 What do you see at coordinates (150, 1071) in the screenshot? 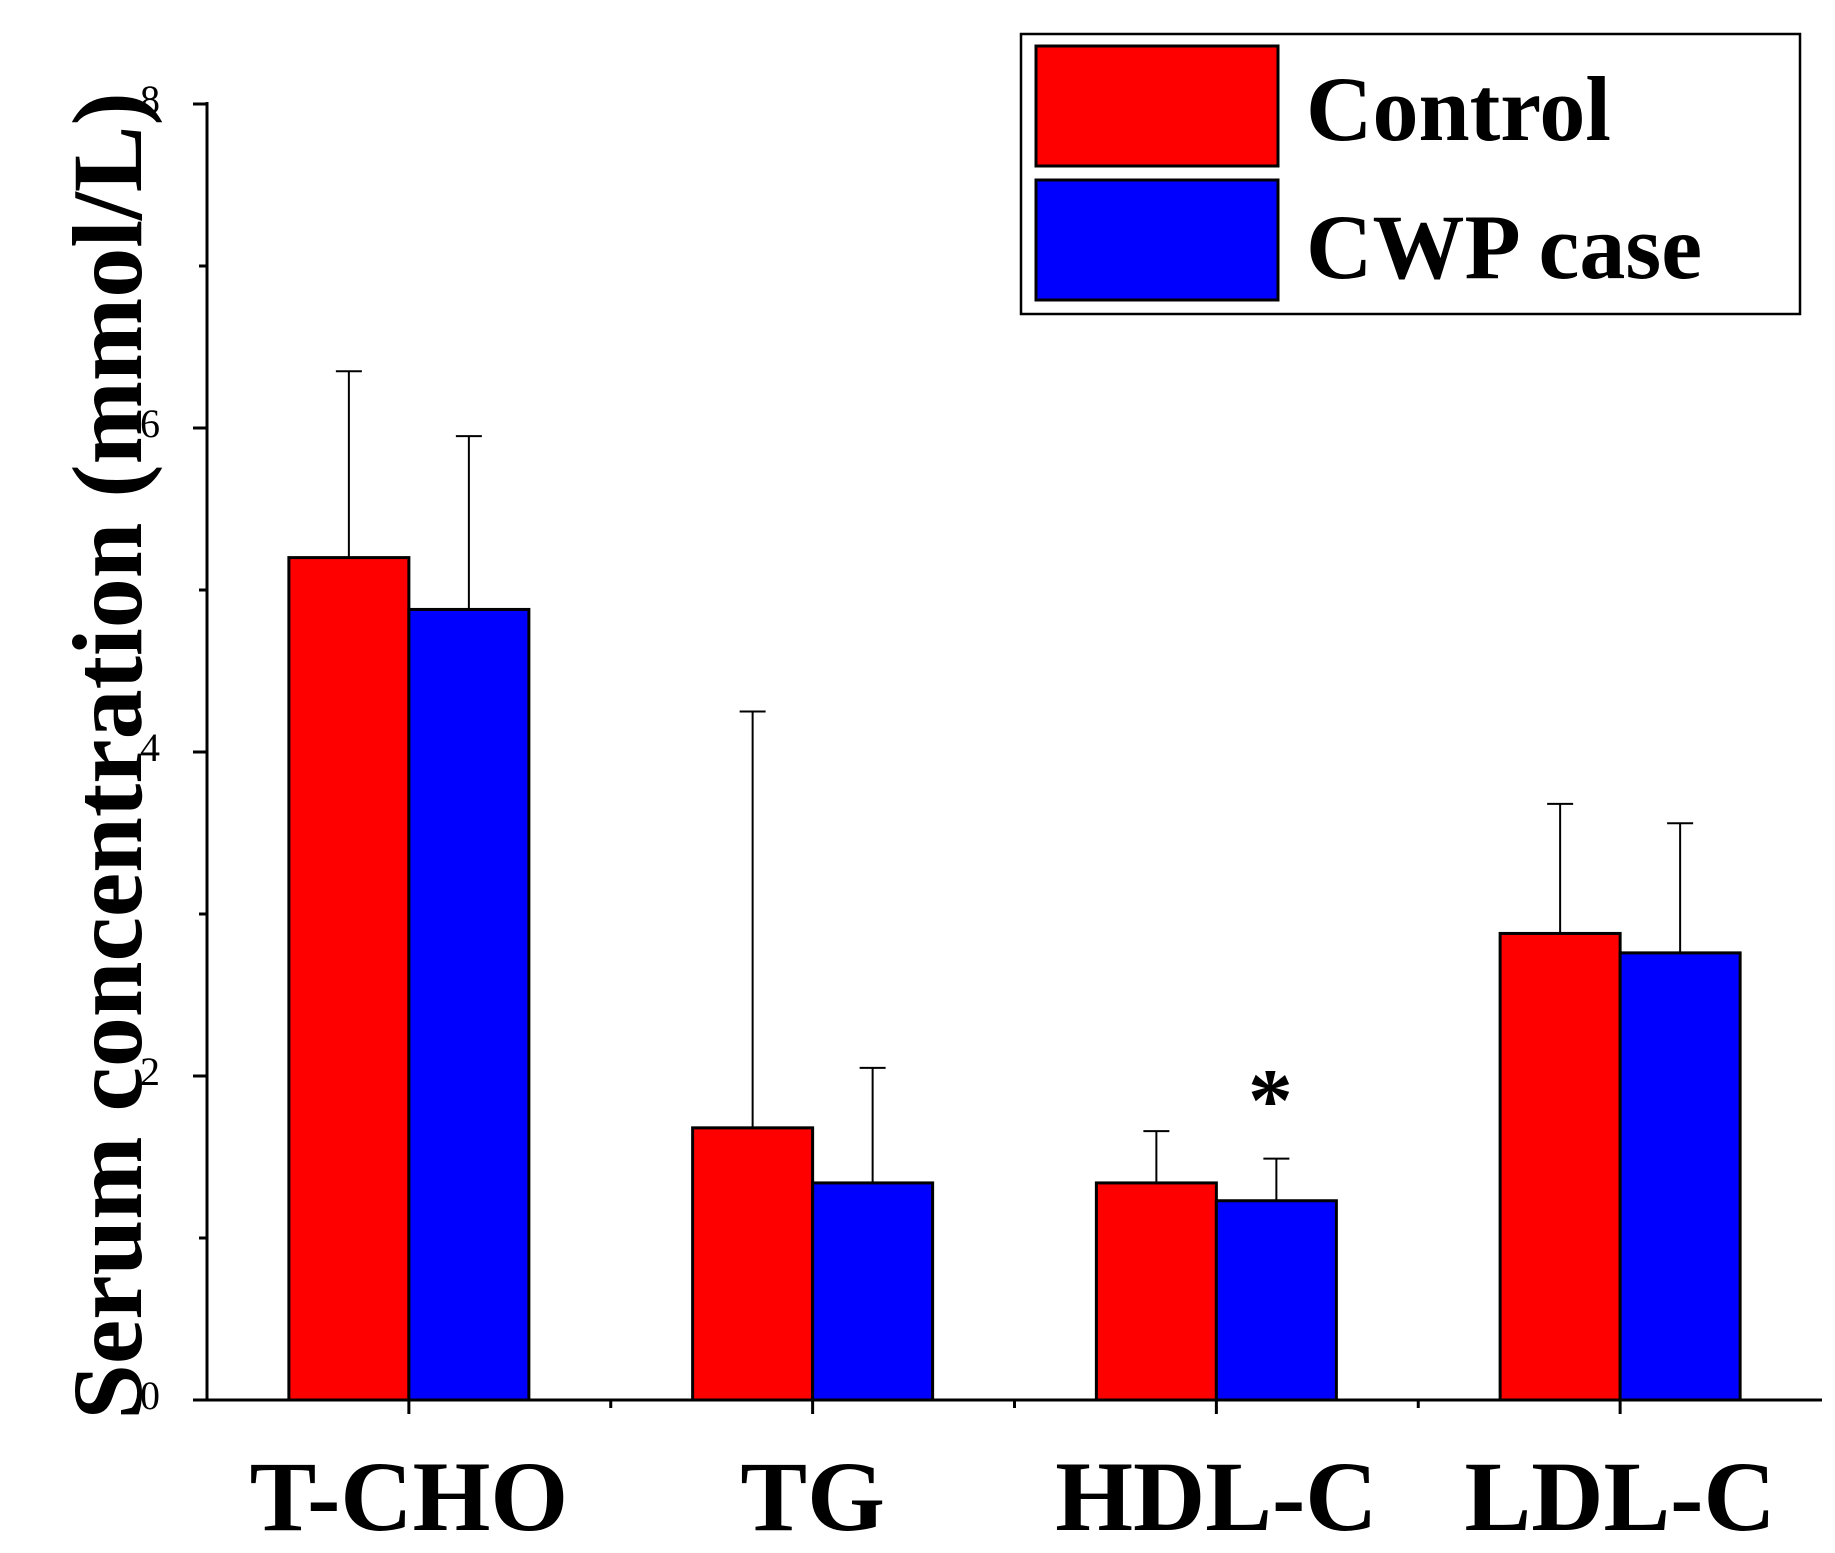
I see `y-tick-label-2: 2` at bounding box center [150, 1071].